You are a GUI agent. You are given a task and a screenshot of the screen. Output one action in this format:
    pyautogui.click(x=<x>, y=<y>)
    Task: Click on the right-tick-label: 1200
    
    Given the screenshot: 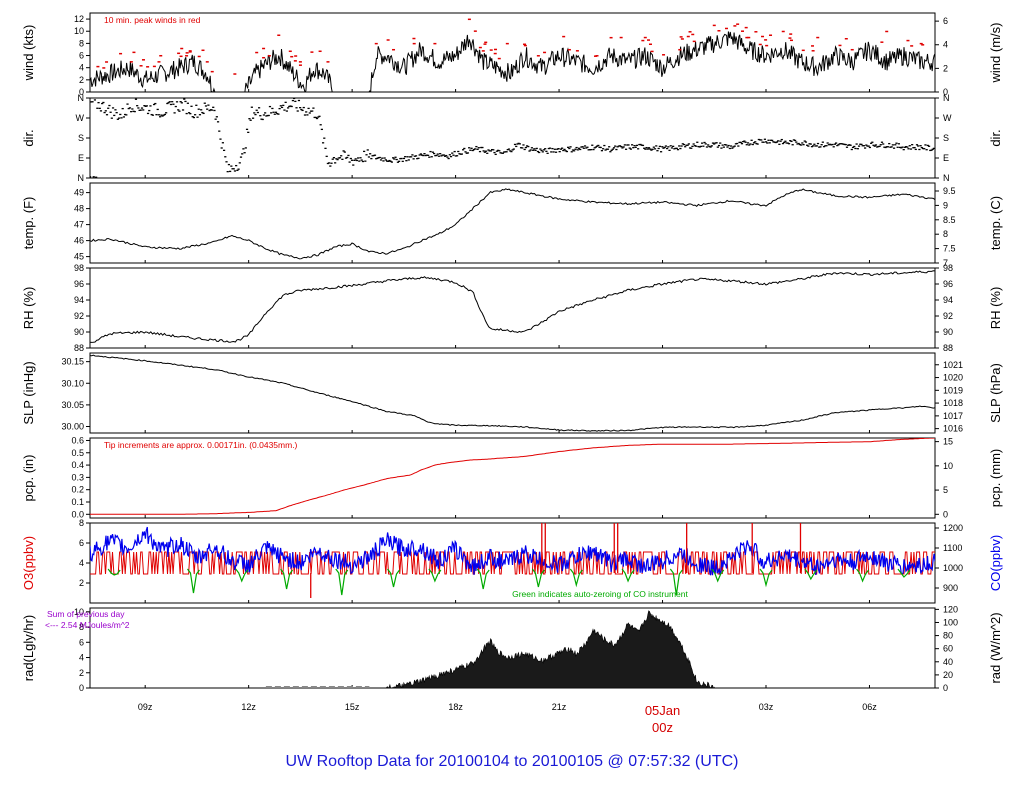 What is the action you would take?
    pyautogui.click(x=953, y=528)
    